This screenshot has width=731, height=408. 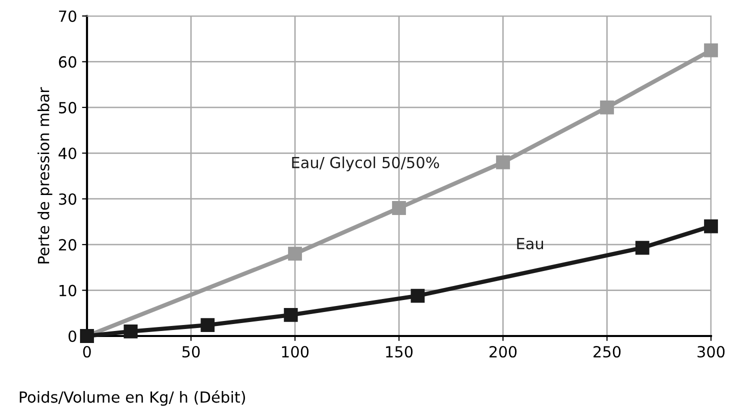 I want to click on x-tick-label: 150, so click(x=399, y=352).